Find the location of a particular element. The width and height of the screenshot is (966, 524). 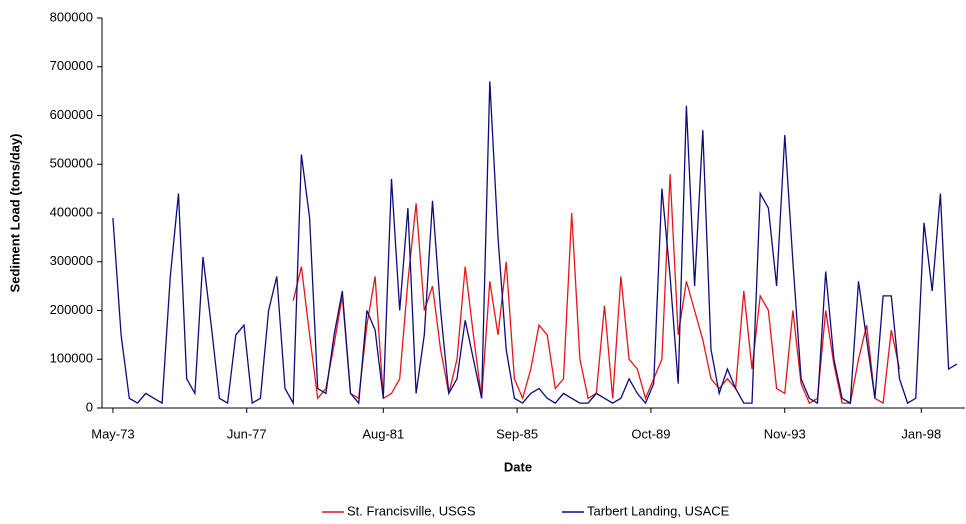

y-tick-label: 500000 is located at coordinates (71, 163).